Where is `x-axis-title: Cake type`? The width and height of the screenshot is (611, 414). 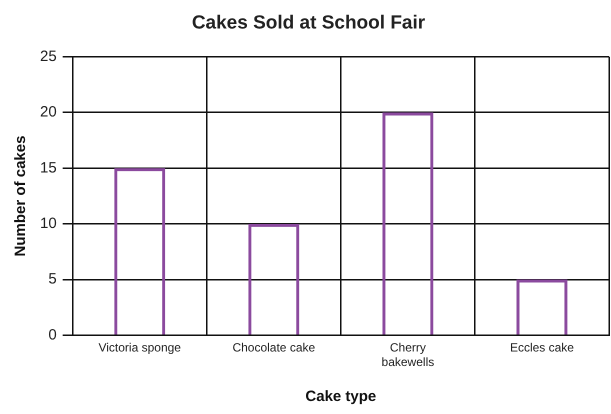
x-axis-title: Cake type is located at coordinates (340, 397).